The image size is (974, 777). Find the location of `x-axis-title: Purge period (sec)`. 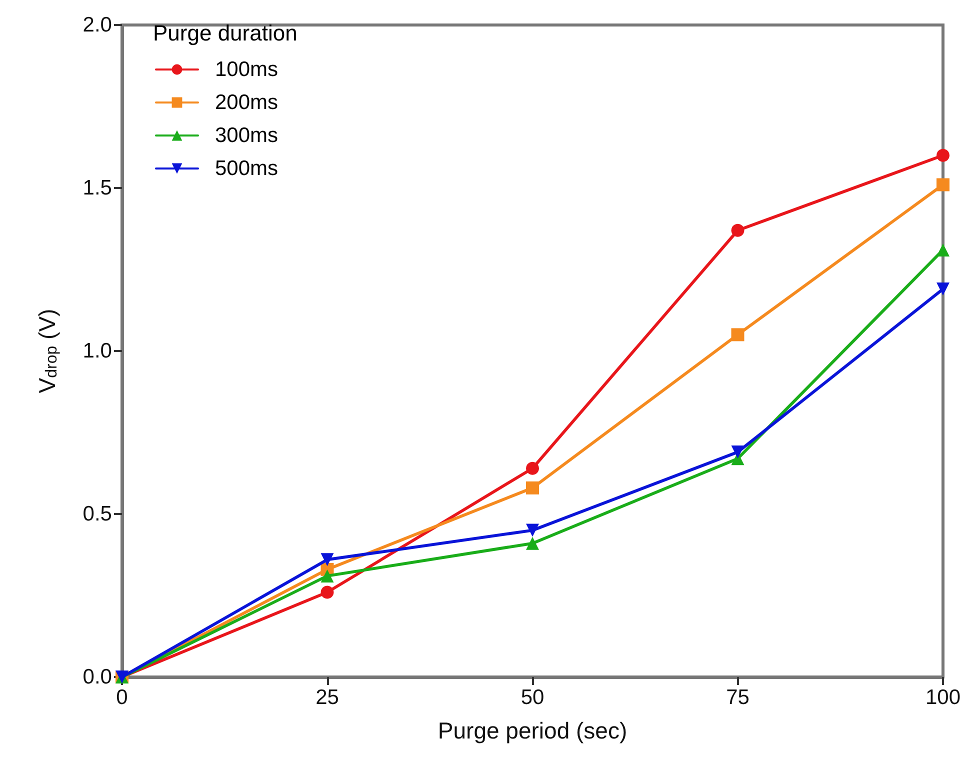

x-axis-title: Purge period (sec) is located at coordinates (533, 731).